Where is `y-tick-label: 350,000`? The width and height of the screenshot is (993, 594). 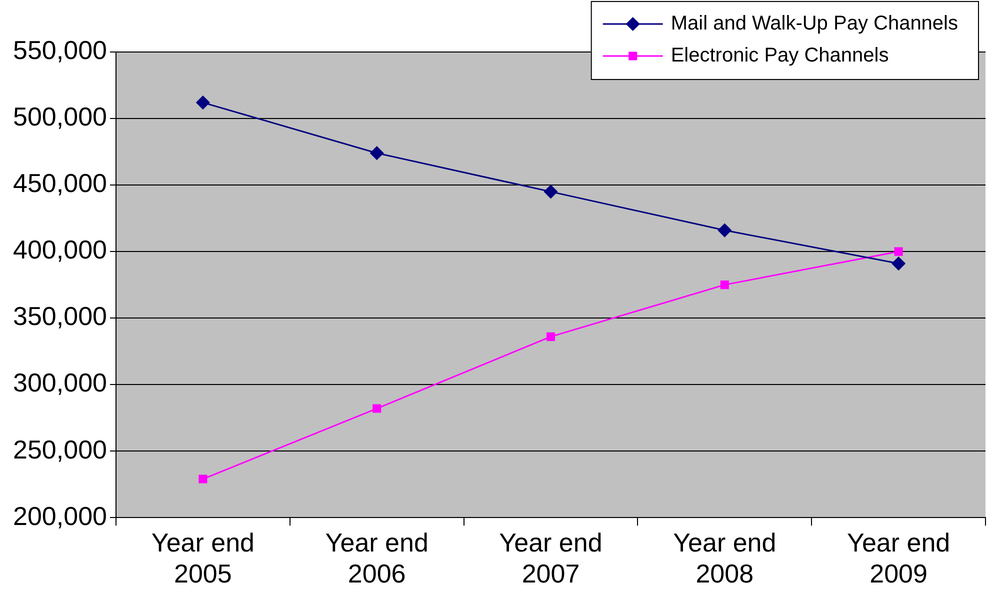
y-tick-label: 350,000 is located at coordinates (60, 316).